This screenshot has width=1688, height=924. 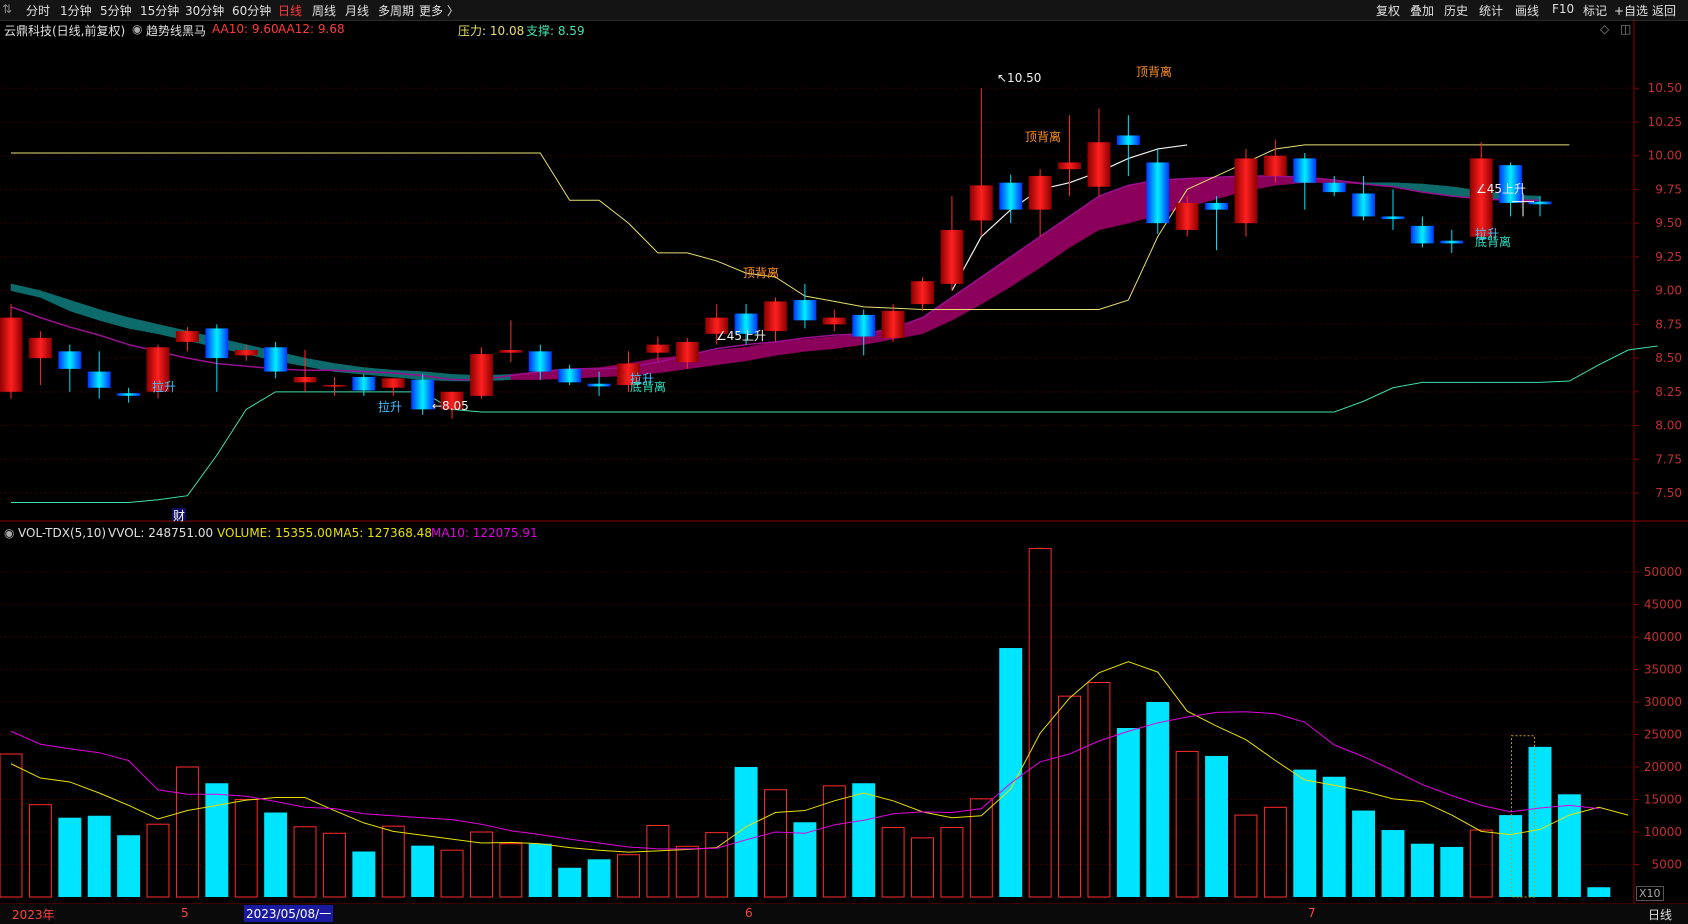 What do you see at coordinates (33, 915) in the screenshot?
I see `year-label: 2023年` at bounding box center [33, 915].